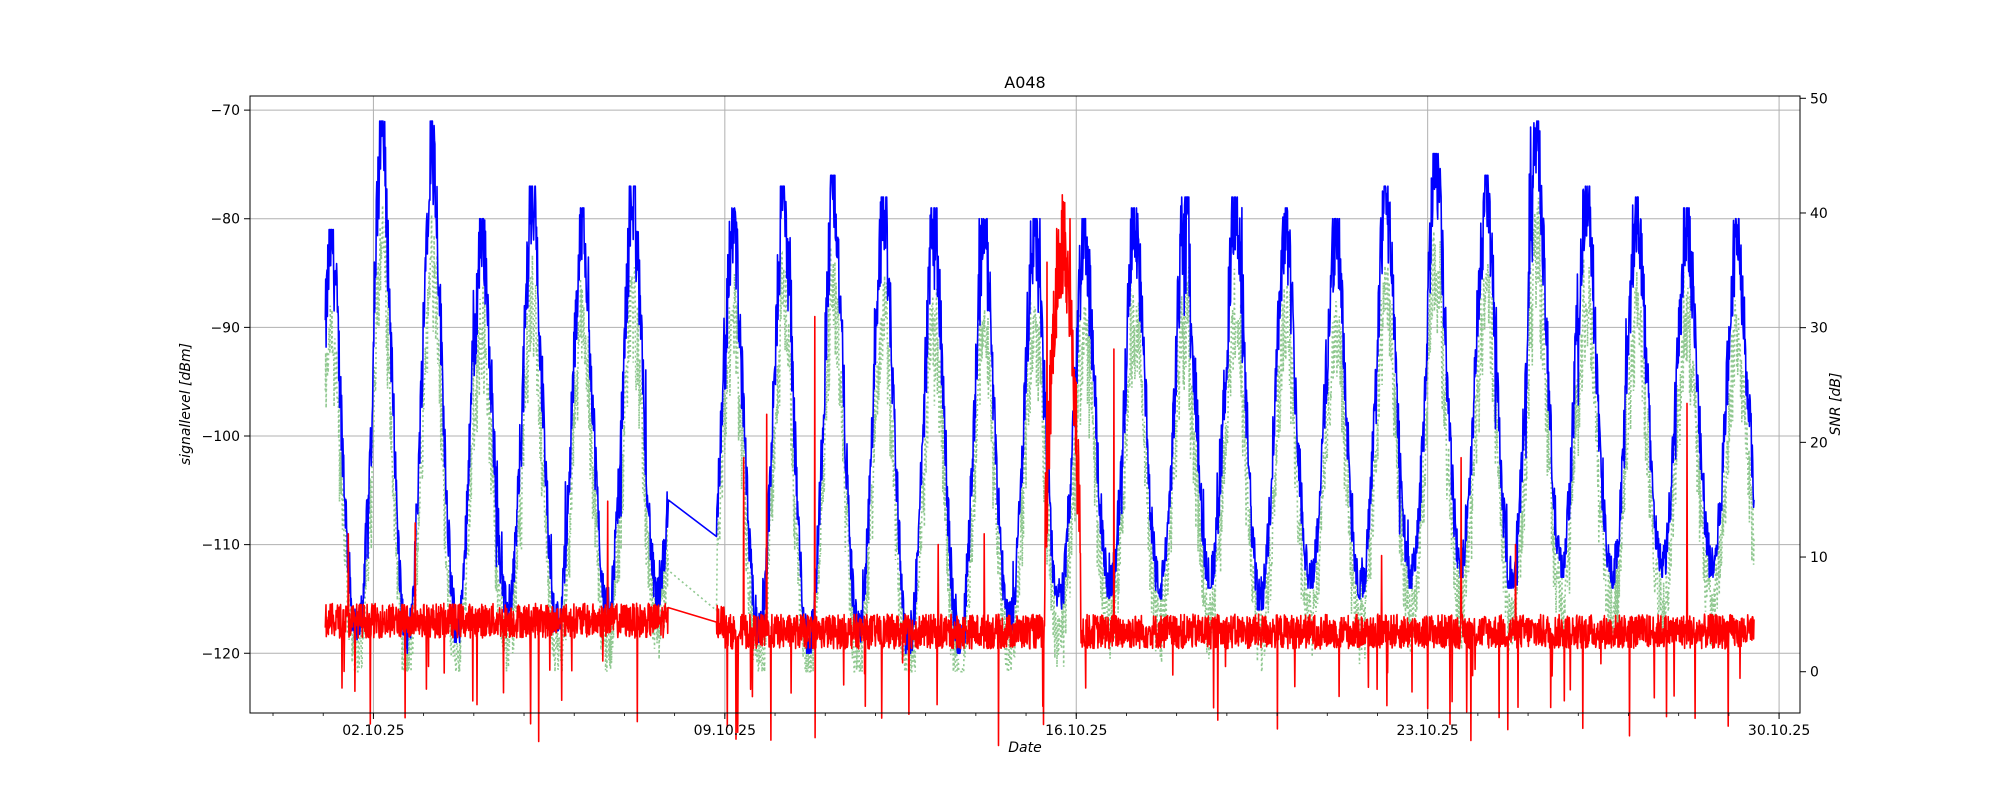  Describe the element at coordinates (225, 328) in the screenshot. I see `y-left-tick-label: −90` at that location.